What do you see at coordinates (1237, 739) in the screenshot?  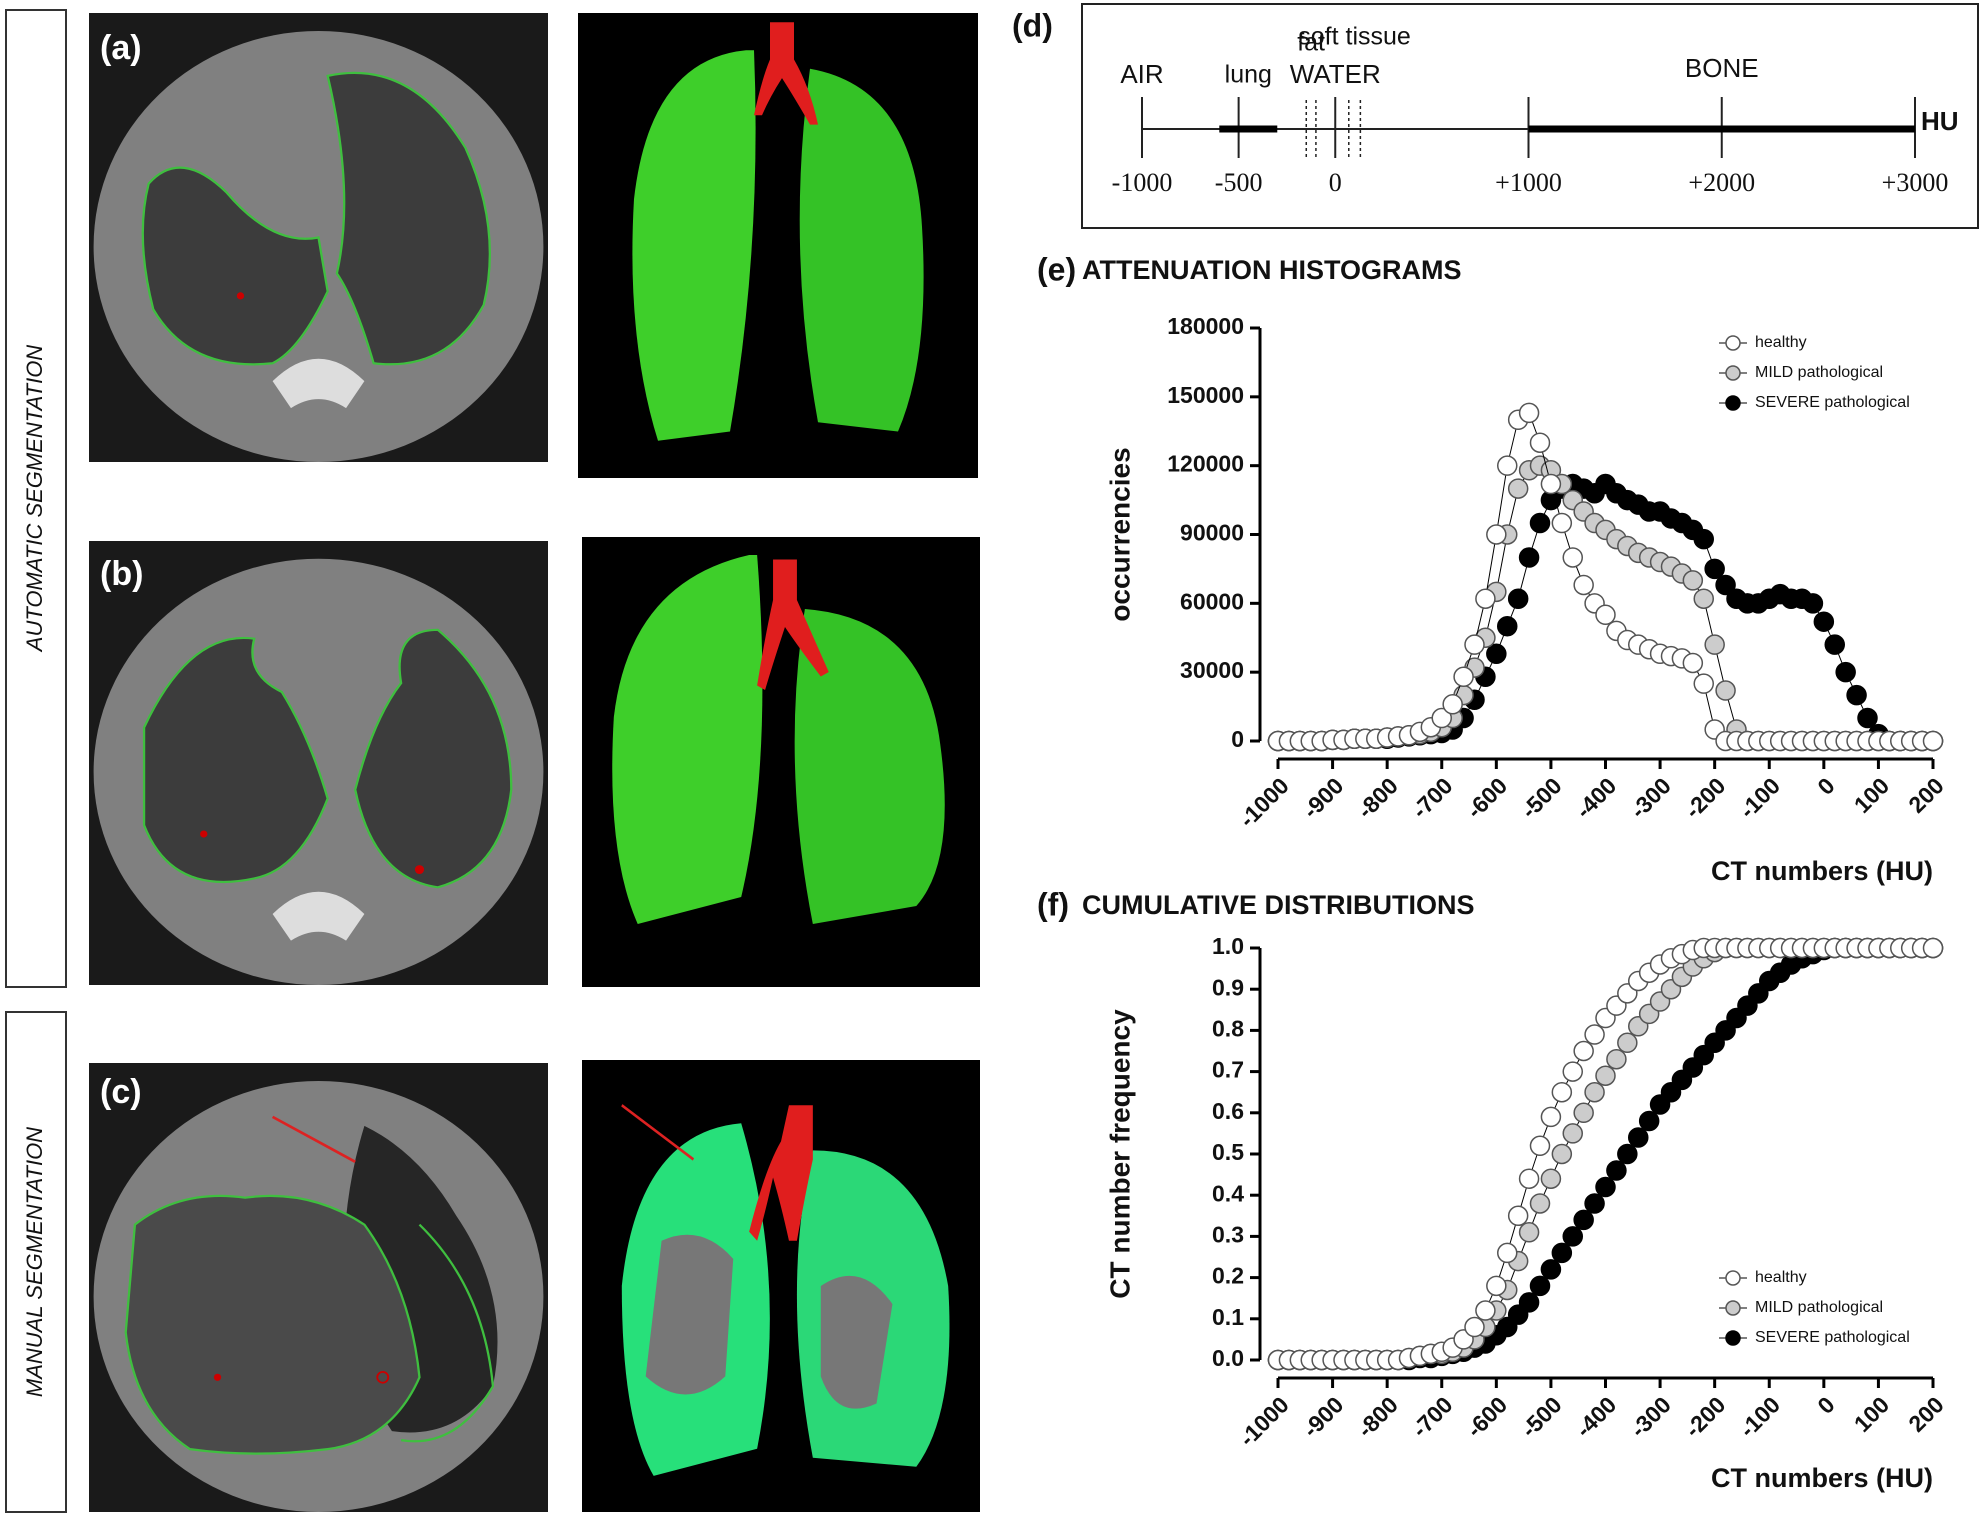 I see `y-tick-label: 0` at bounding box center [1237, 739].